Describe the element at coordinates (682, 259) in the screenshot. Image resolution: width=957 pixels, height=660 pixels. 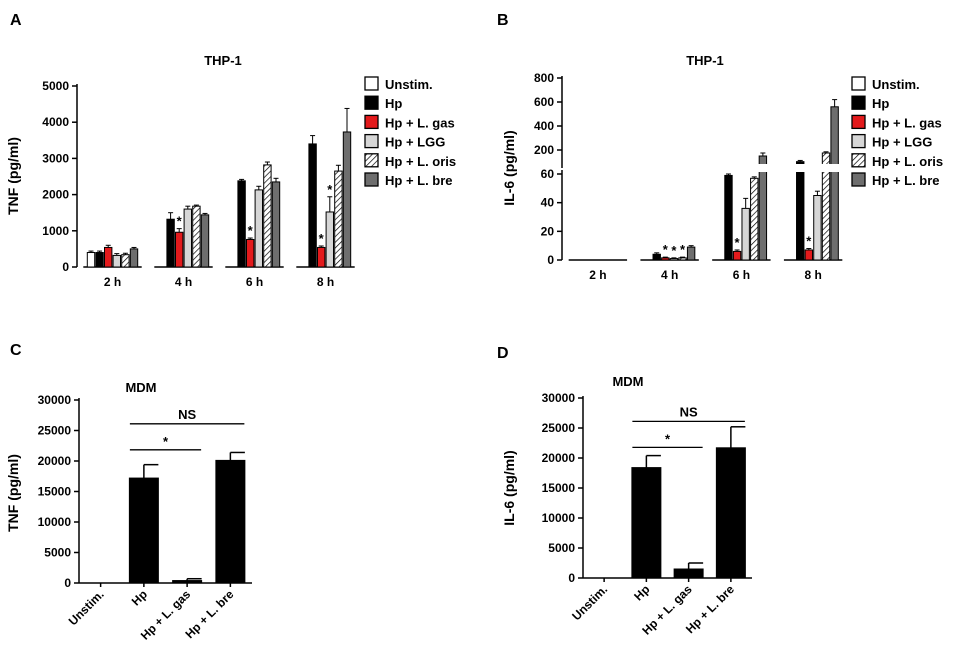
I see `bar-hp-l-oris-4-h` at that location.